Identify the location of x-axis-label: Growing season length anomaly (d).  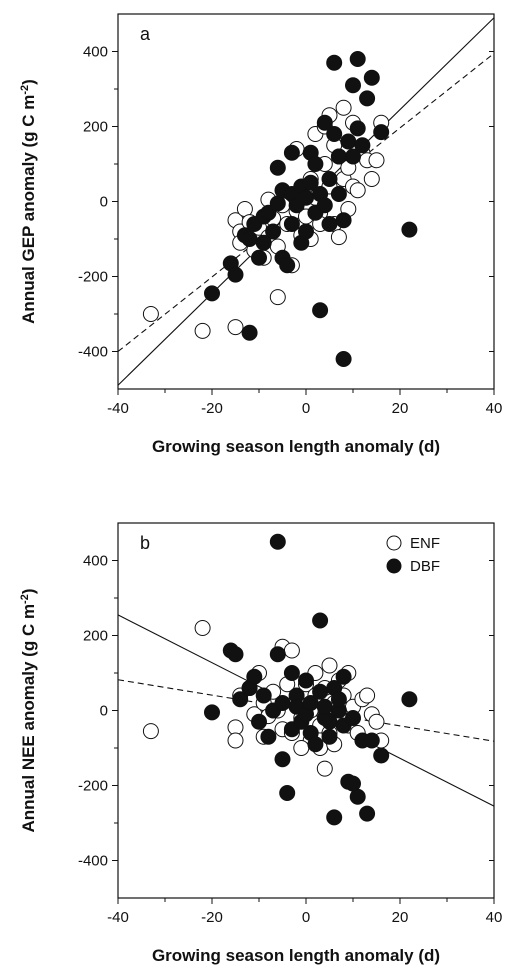
(296, 446).